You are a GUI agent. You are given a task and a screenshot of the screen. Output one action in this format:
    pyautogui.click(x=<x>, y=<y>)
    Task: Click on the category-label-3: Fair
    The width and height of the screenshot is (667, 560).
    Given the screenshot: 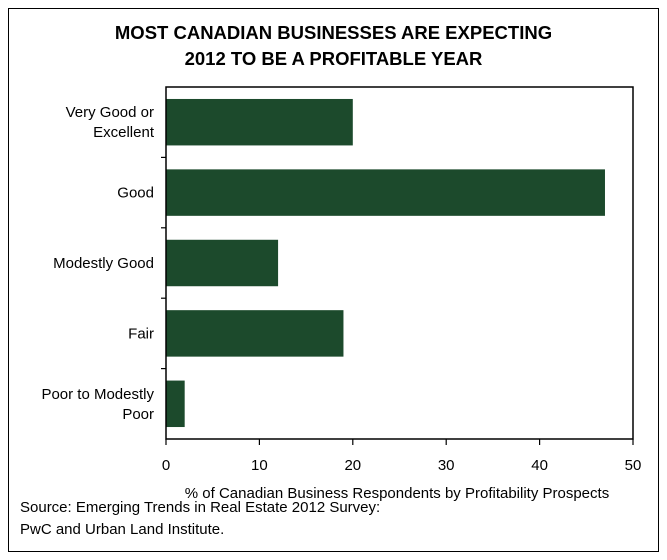 What is the action you would take?
    pyautogui.click(x=141, y=333)
    